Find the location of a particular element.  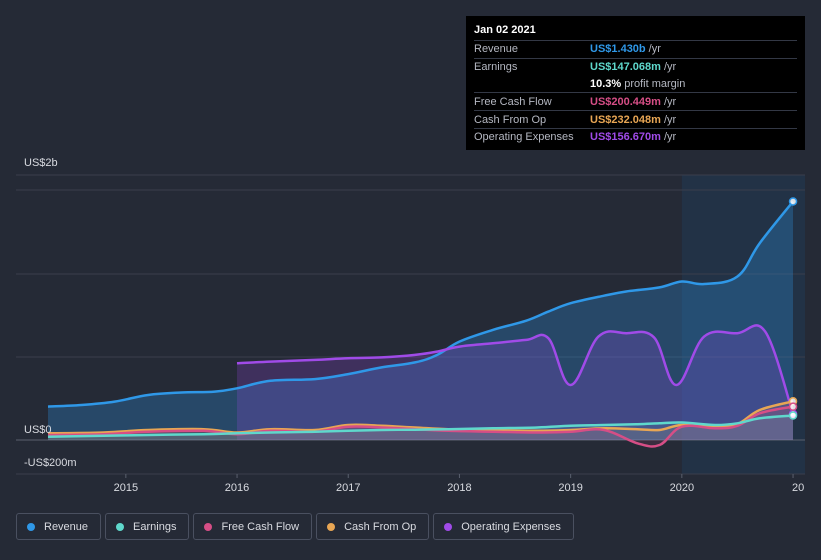

operating-expenses-area is located at coordinates (515, 382).